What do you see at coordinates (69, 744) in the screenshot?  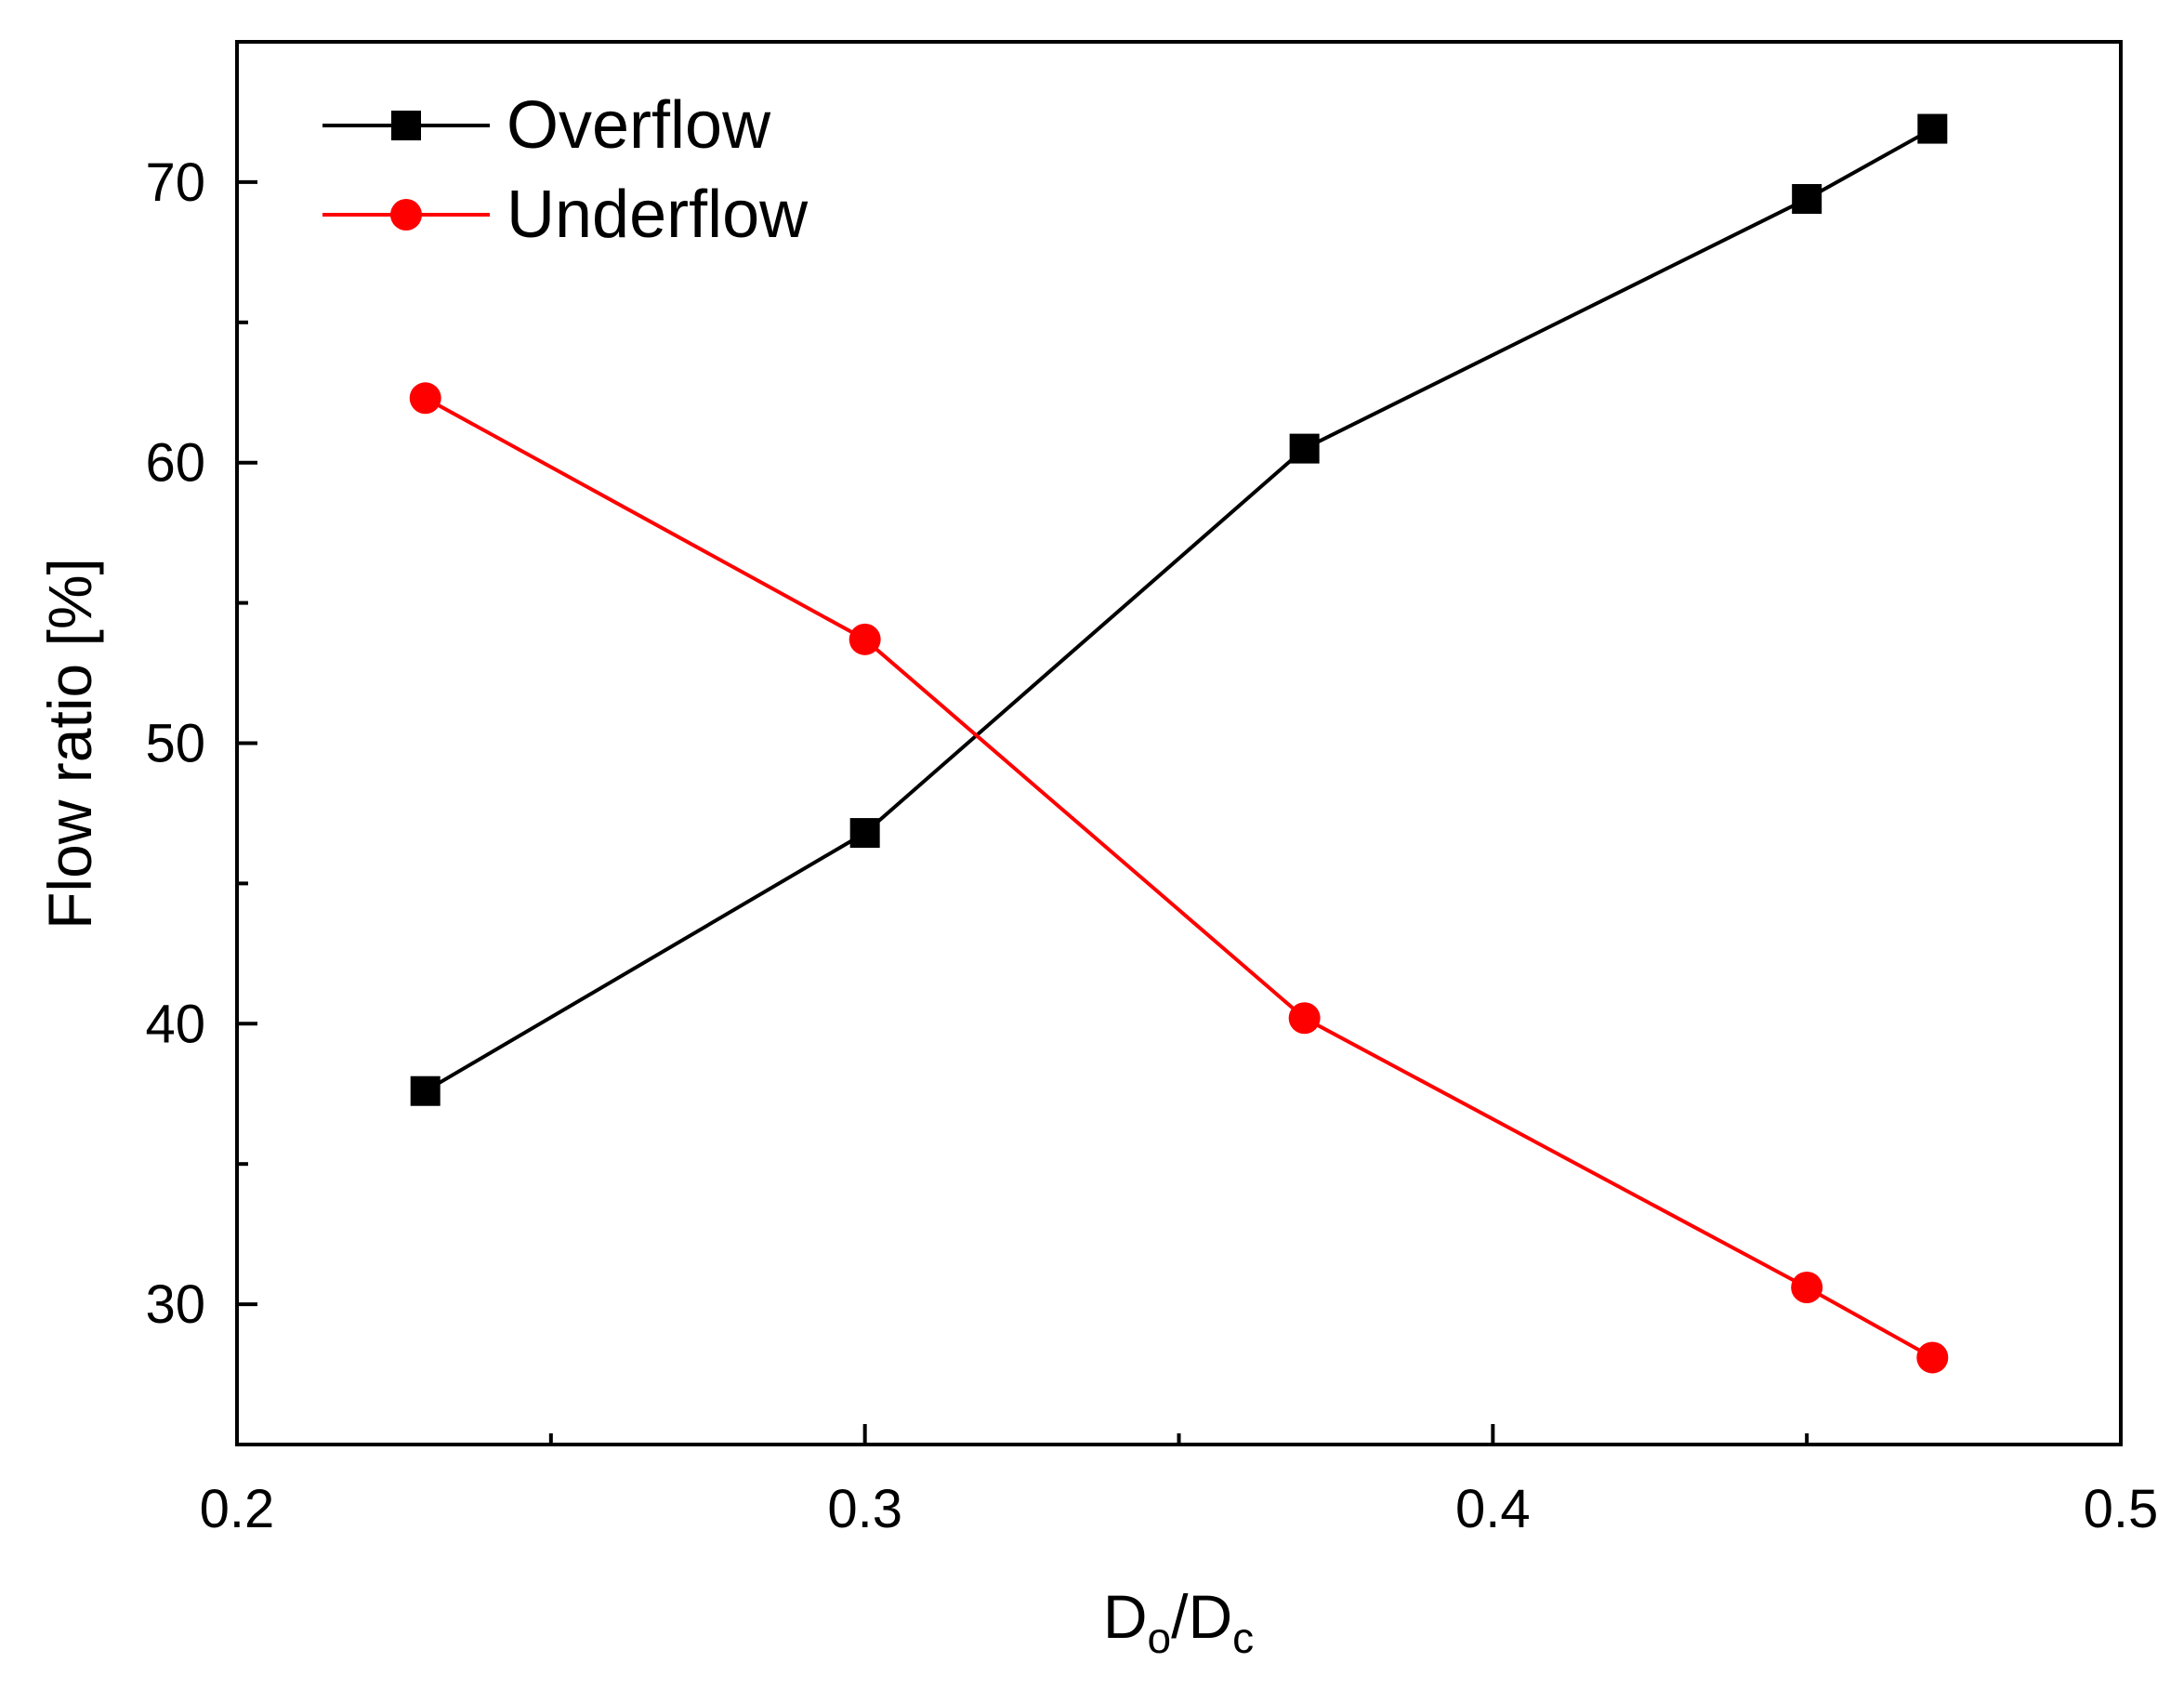 I see `y-axis-title: Flow ratio [%]` at bounding box center [69, 744].